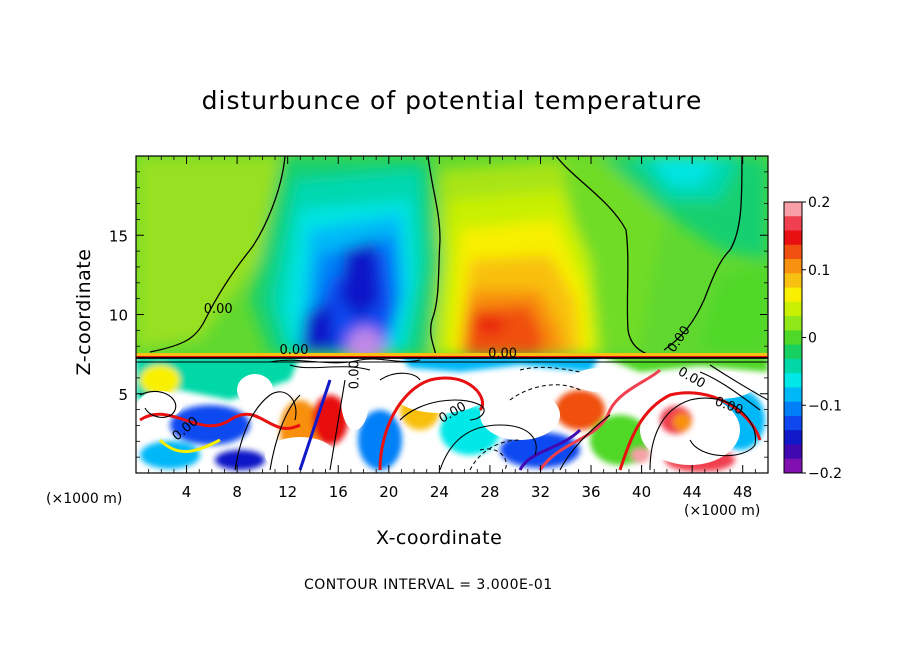  What do you see at coordinates (540, 492) in the screenshot?
I see `x-tick-label: 32` at bounding box center [540, 492].